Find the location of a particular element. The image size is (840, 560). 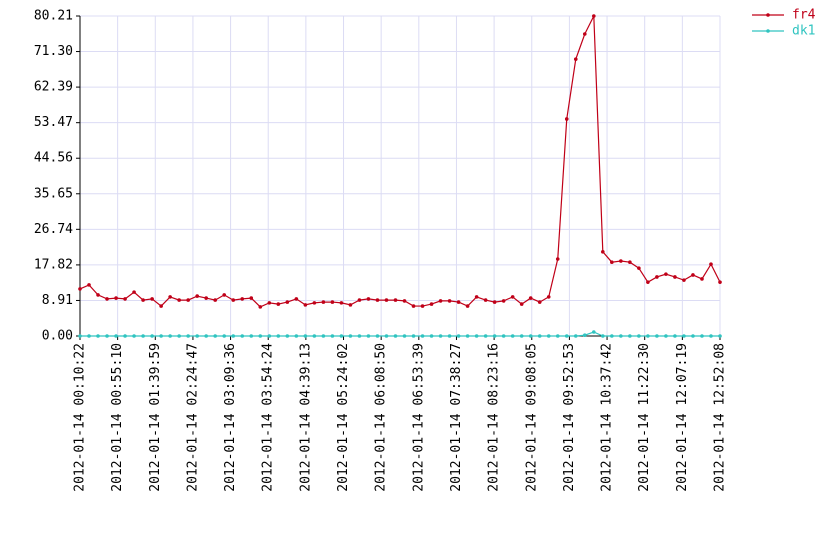

y-tick-label: 62.39 is located at coordinates (53, 87).